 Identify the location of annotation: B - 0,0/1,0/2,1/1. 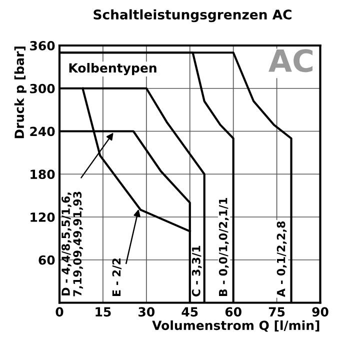
(223, 247).